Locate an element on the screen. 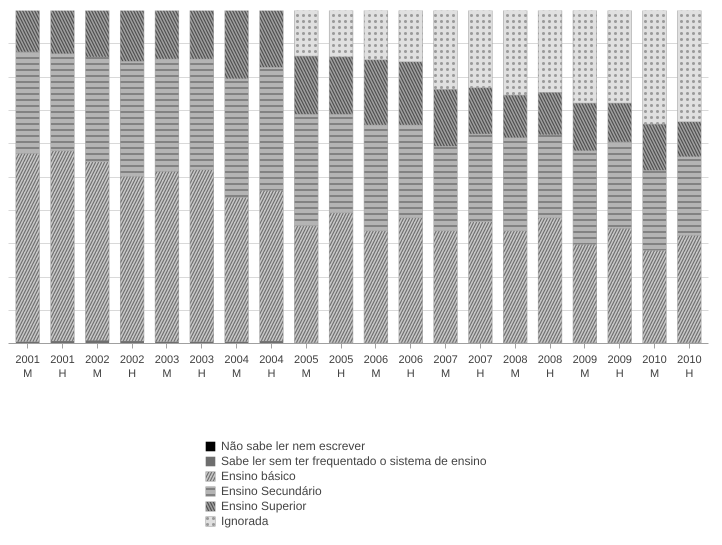  x-tick-label: 2005 M is located at coordinates (306, 367).